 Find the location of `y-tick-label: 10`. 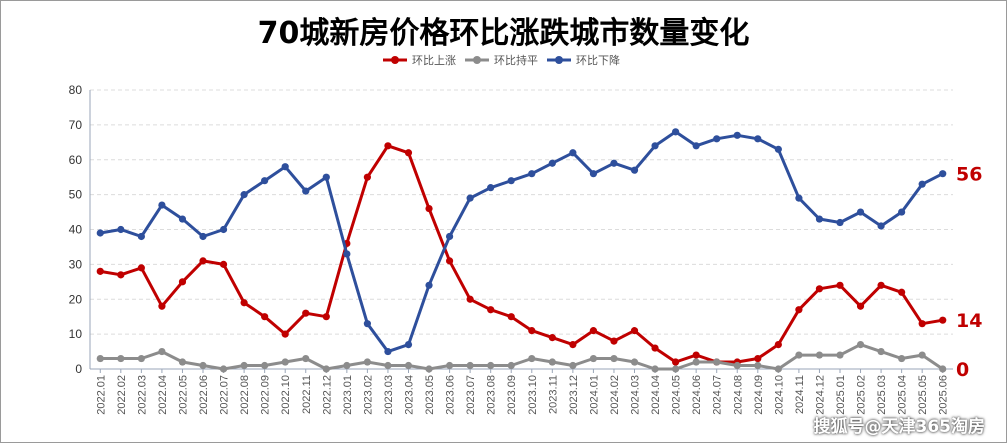

y-tick-label: 10 is located at coordinates (76, 334).